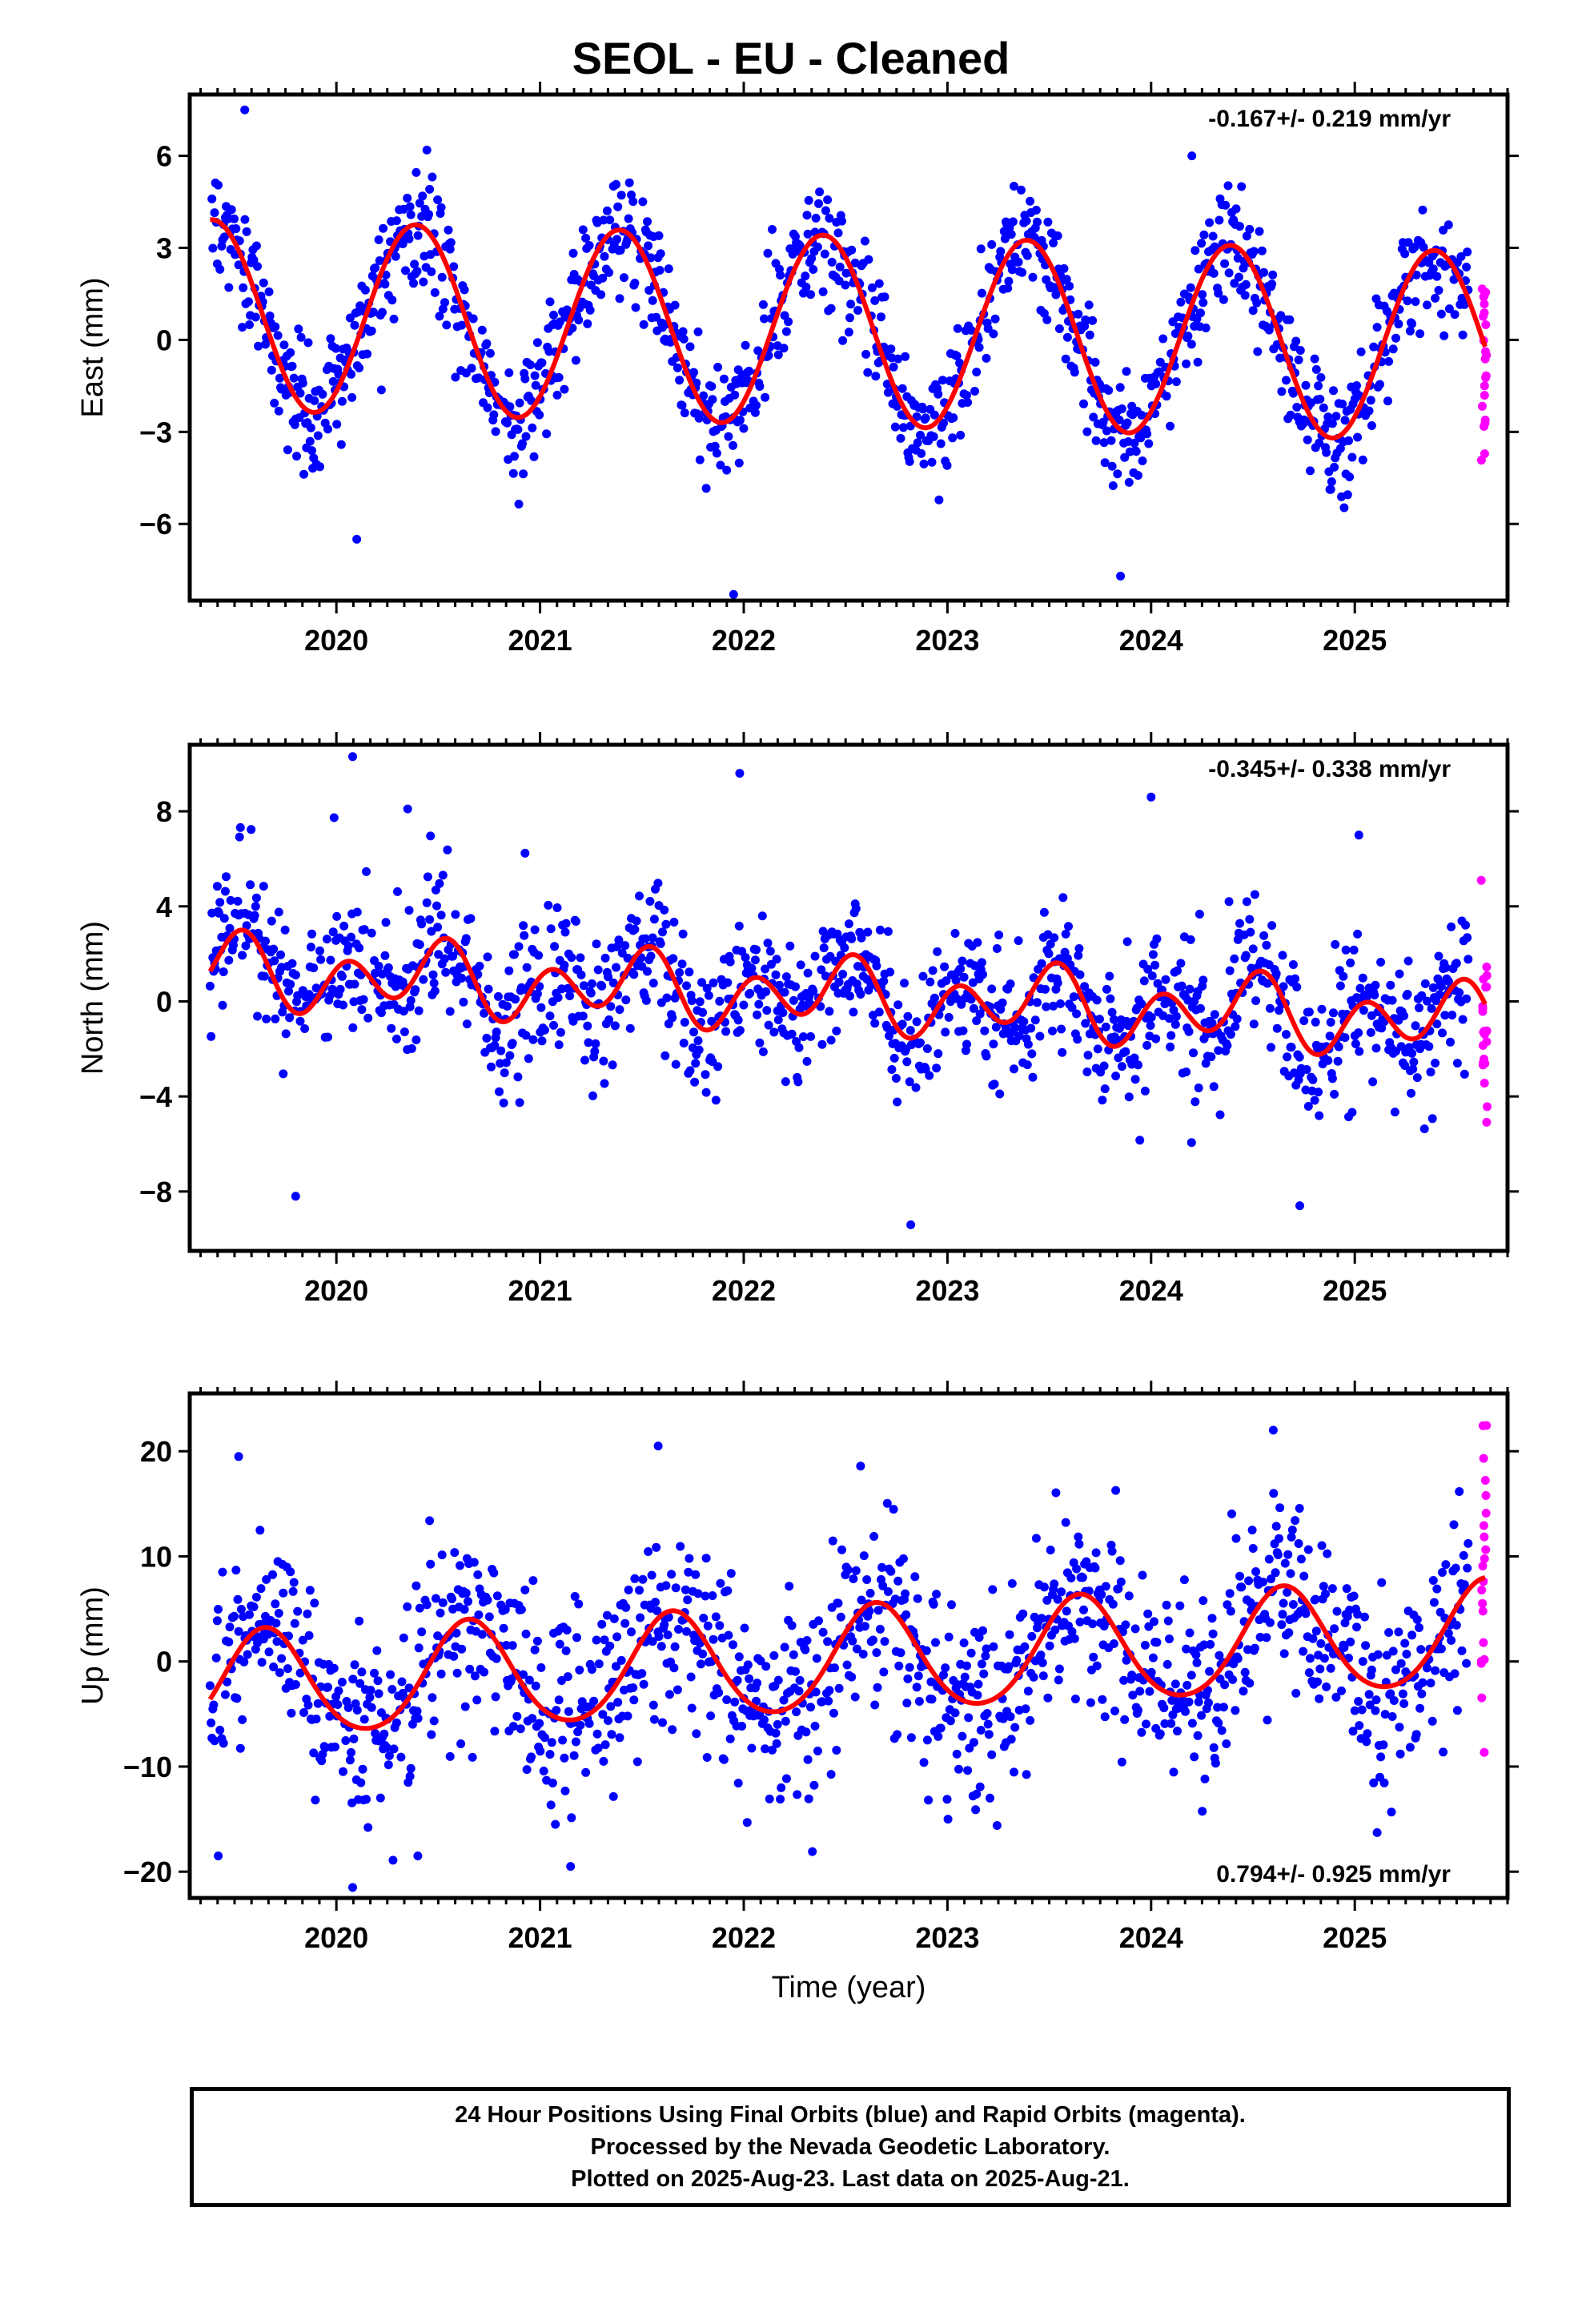 The height and width of the screenshot is (2324, 1582). Describe the element at coordinates (155, 524) in the screenshot. I see `y-tick-label: −6` at that location.